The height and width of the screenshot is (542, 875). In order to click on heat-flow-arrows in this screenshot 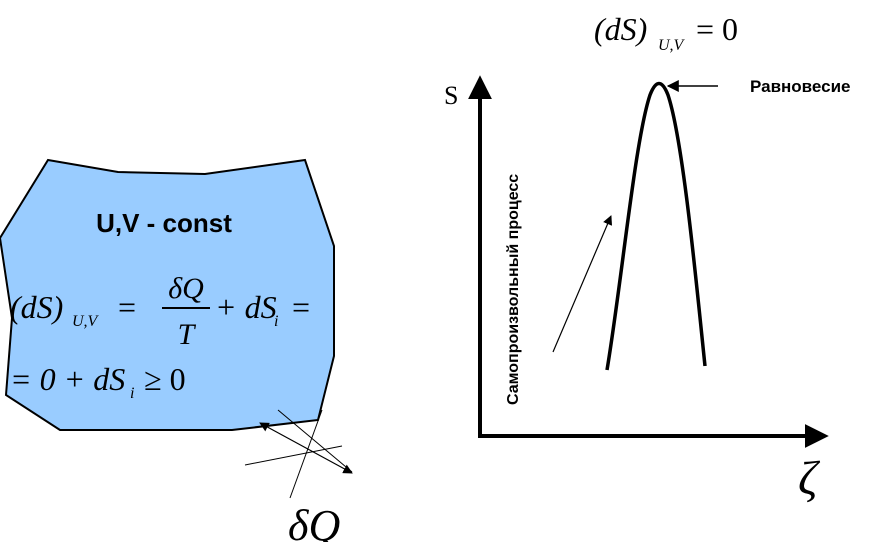, I will do `click(298, 454)`.